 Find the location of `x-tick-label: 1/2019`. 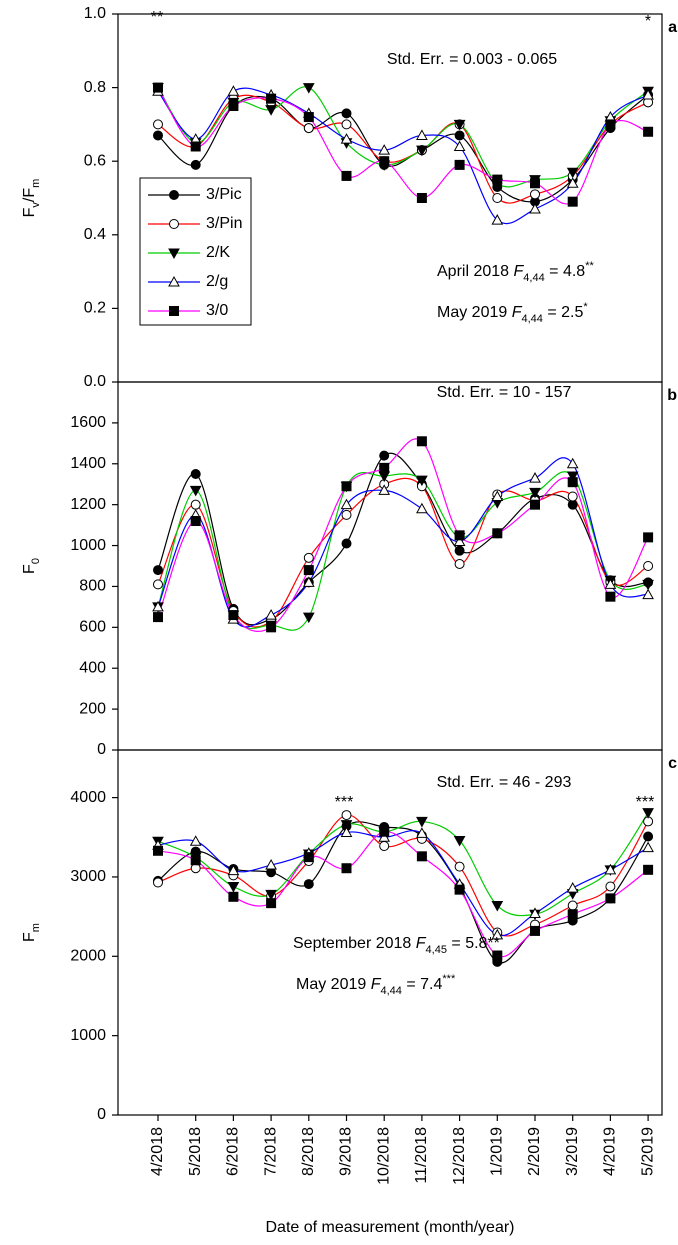

x-tick-label: 1/2019 is located at coordinates (497, 1151).